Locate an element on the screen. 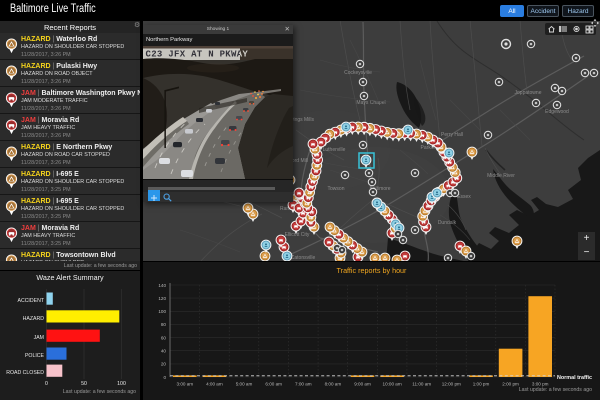  svg-text: Mays Chapel is located at coordinates (370, 103).